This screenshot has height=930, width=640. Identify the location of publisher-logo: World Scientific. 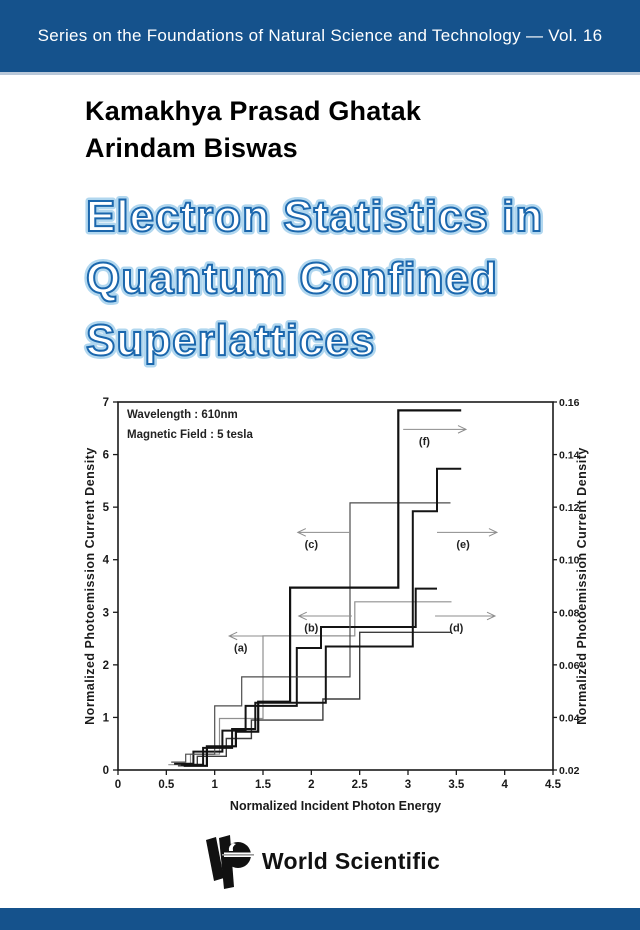
(320, 861).